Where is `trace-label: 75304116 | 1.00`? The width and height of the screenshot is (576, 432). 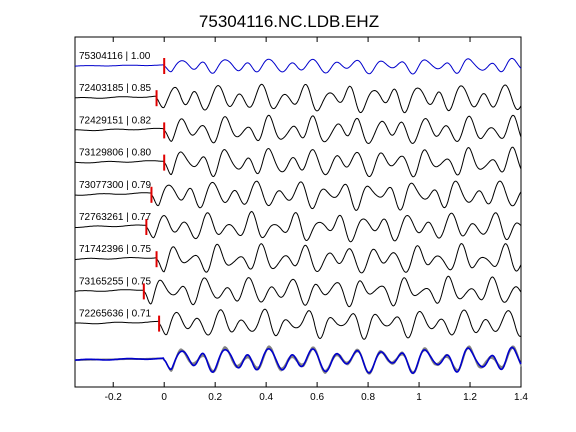
trace-label: 75304116 | 1.00 is located at coordinates (115, 56).